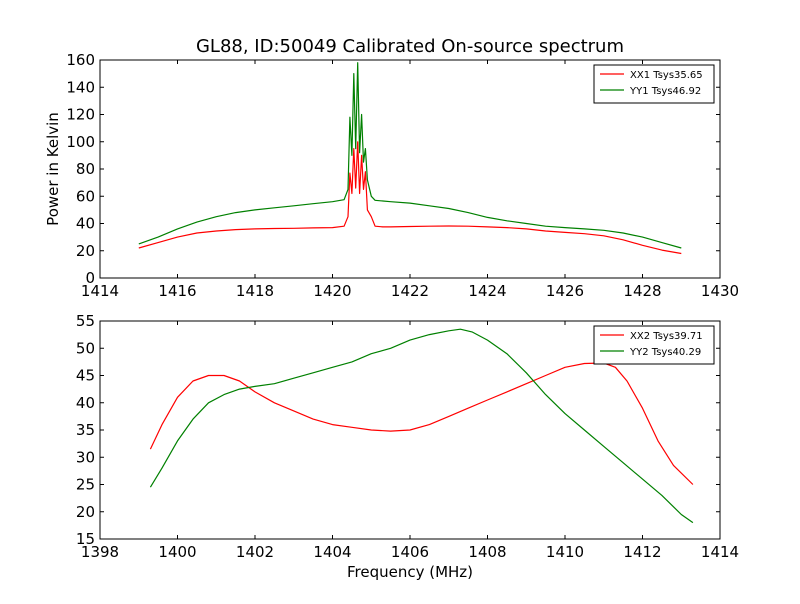 Image resolution: width=800 pixels, height=604 pixels. Describe the element at coordinates (85, 348) in the screenshot. I see `panel-2-ytick-label: 50` at that location.